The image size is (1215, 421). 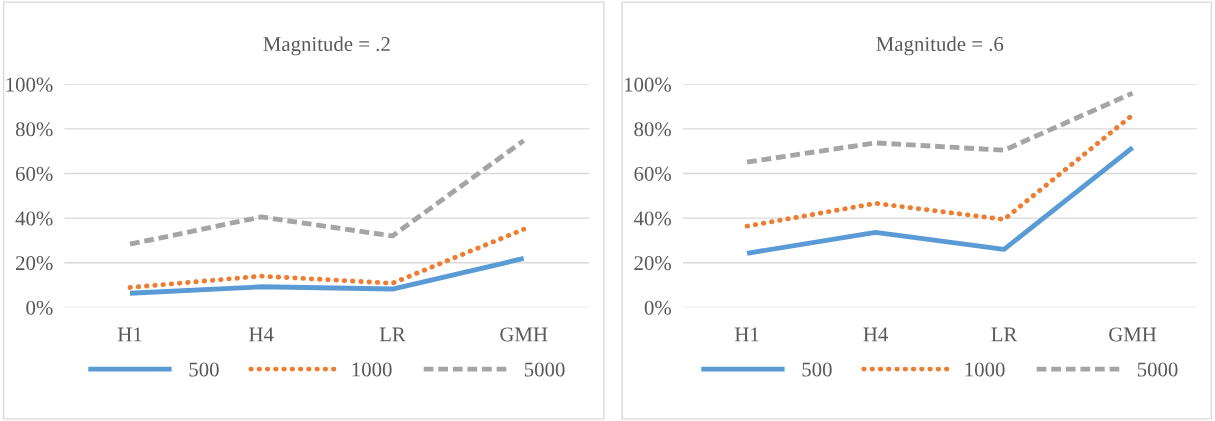 What do you see at coordinates (326, 46) in the screenshot?
I see `chart-title: Magnitude = .2` at bounding box center [326, 46].